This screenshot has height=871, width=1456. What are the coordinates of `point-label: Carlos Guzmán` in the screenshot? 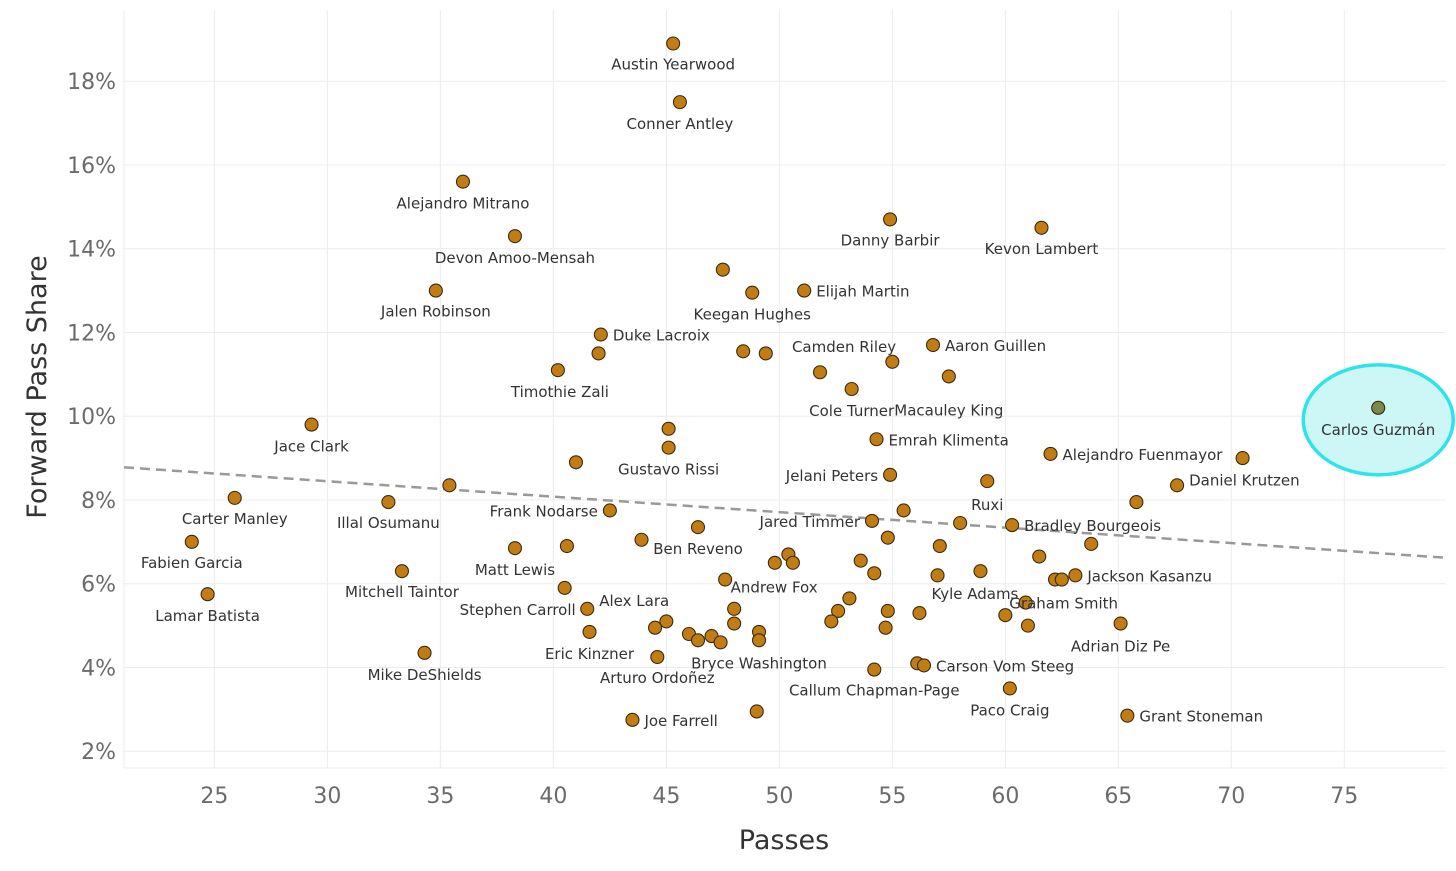 It's located at (1378, 430).